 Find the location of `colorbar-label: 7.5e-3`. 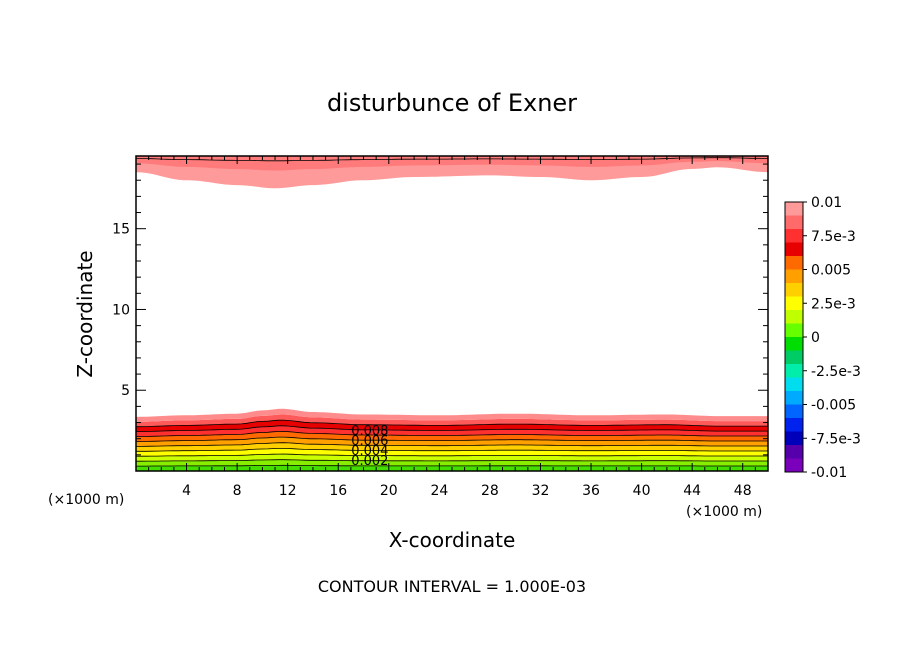

colorbar-label: 7.5e-3 is located at coordinates (833, 237).